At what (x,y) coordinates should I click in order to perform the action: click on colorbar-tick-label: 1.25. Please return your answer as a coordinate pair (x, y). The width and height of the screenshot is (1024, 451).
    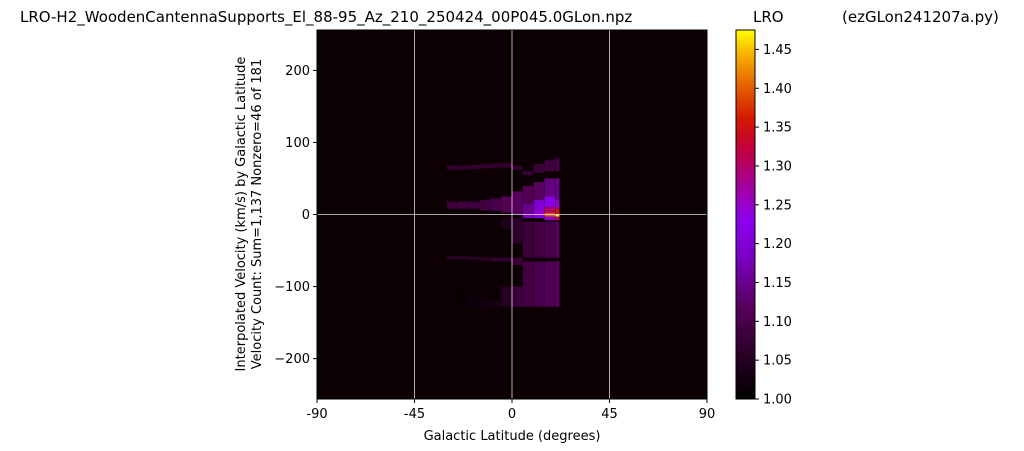
    Looking at the image, I should click on (777, 205).